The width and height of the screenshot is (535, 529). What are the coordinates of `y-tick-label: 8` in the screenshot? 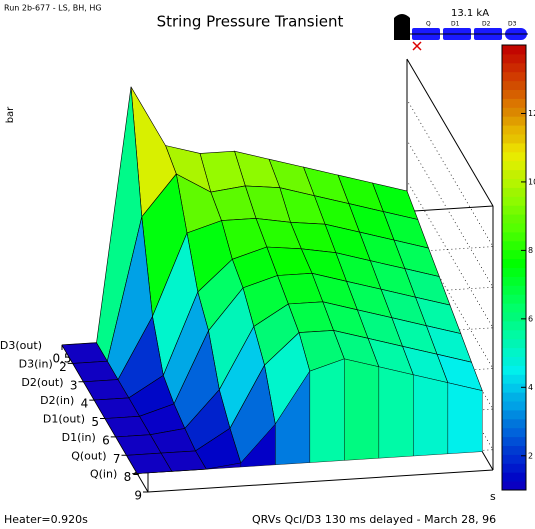 It's located at (128, 477).